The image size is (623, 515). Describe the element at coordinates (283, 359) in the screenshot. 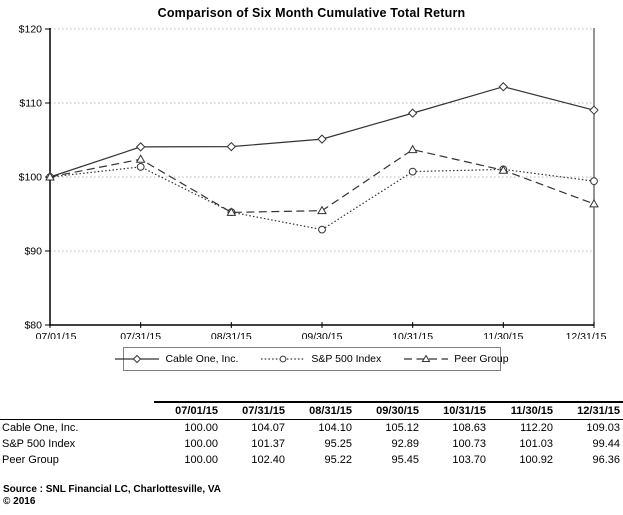

I see `legend-sample-circle-icon` at that location.